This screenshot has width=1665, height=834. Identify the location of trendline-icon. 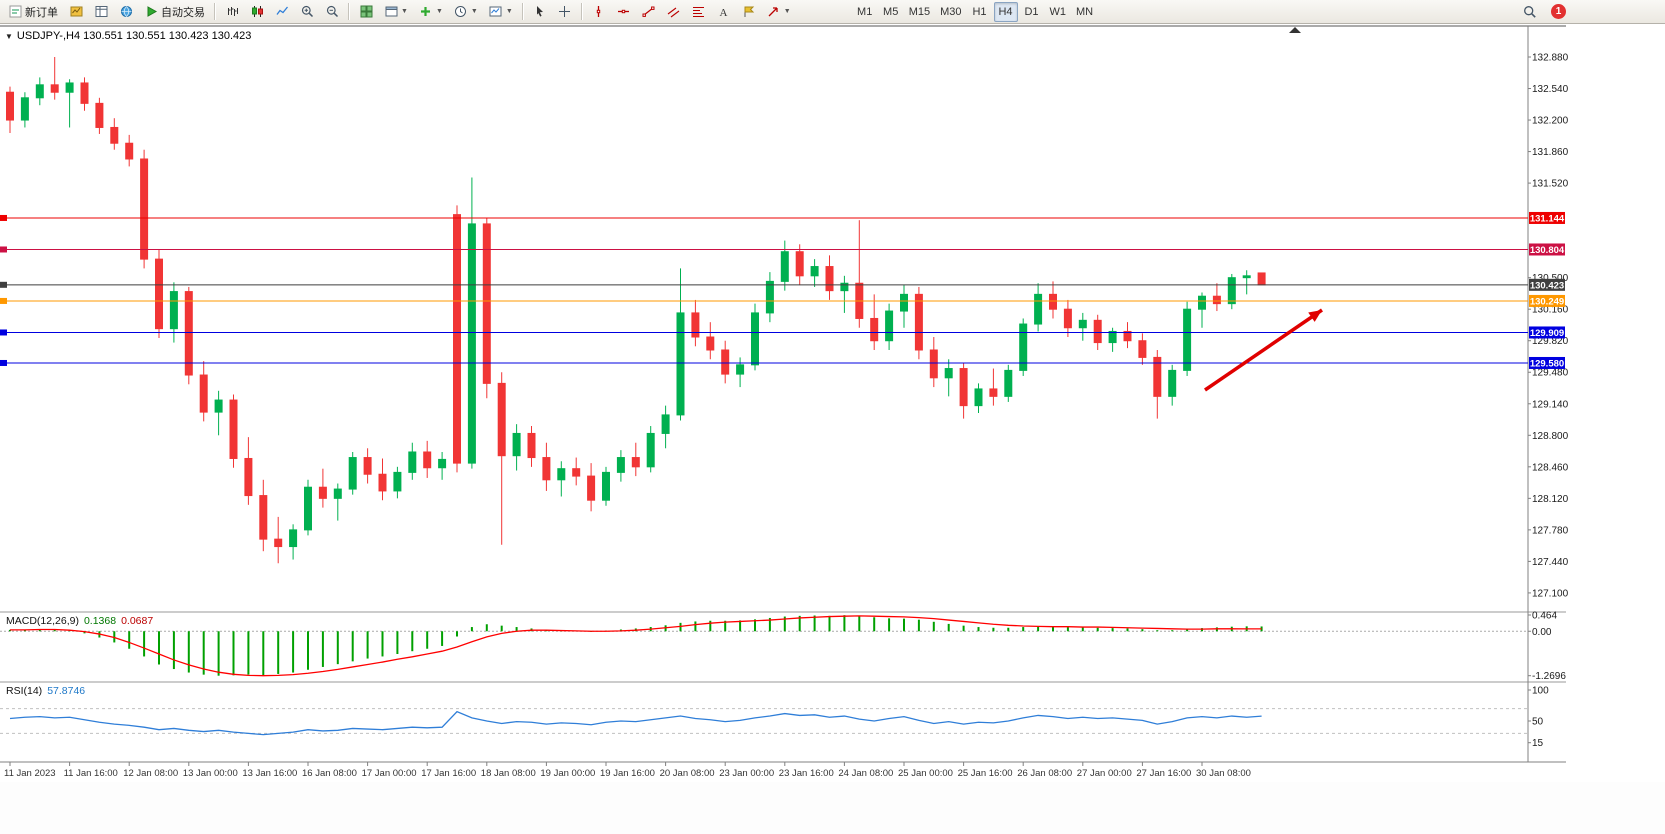
(649, 12).